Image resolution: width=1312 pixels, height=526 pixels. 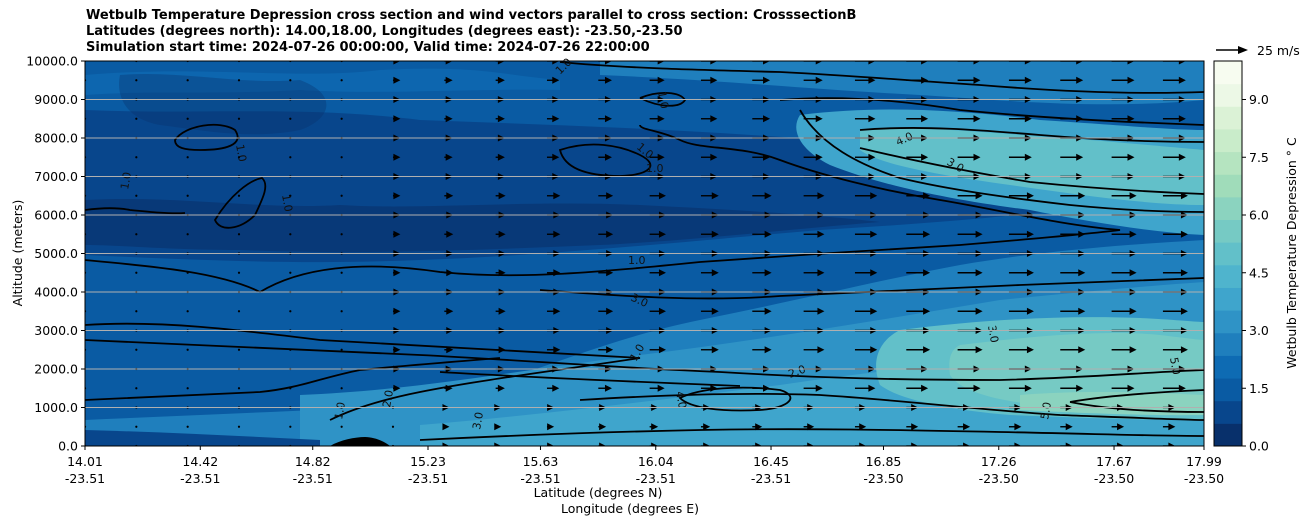 I want to click on colorbar-tick-label: 3.0, so click(x=1259, y=330).